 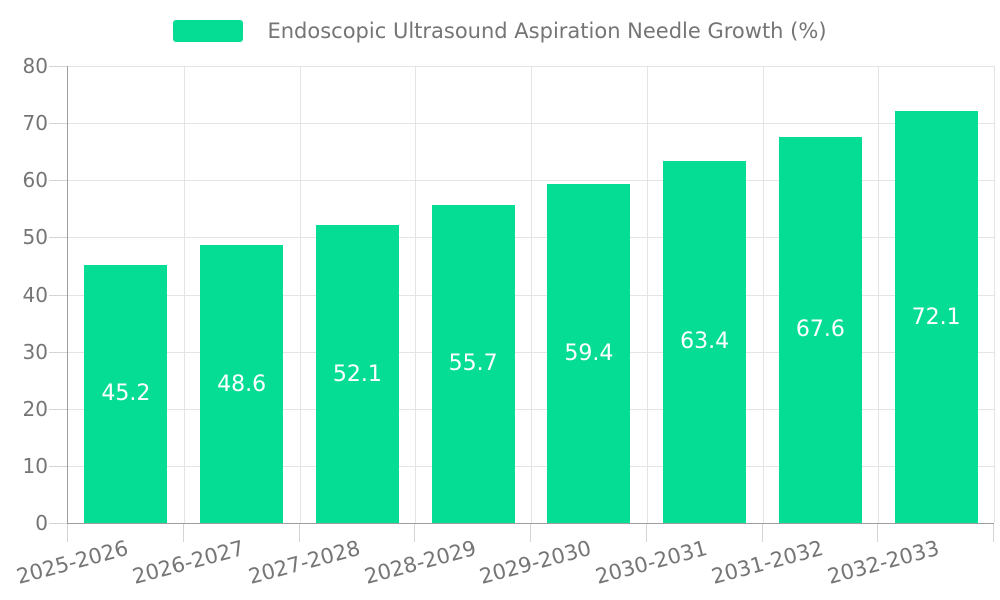 I want to click on x-axis-tick-label: 2031-2032, so click(x=767, y=562).